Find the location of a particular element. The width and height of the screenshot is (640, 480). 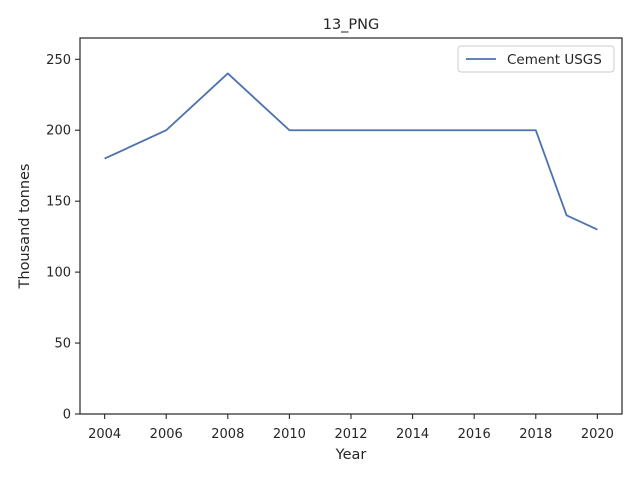

x-tick-label: 2012 is located at coordinates (350, 434).